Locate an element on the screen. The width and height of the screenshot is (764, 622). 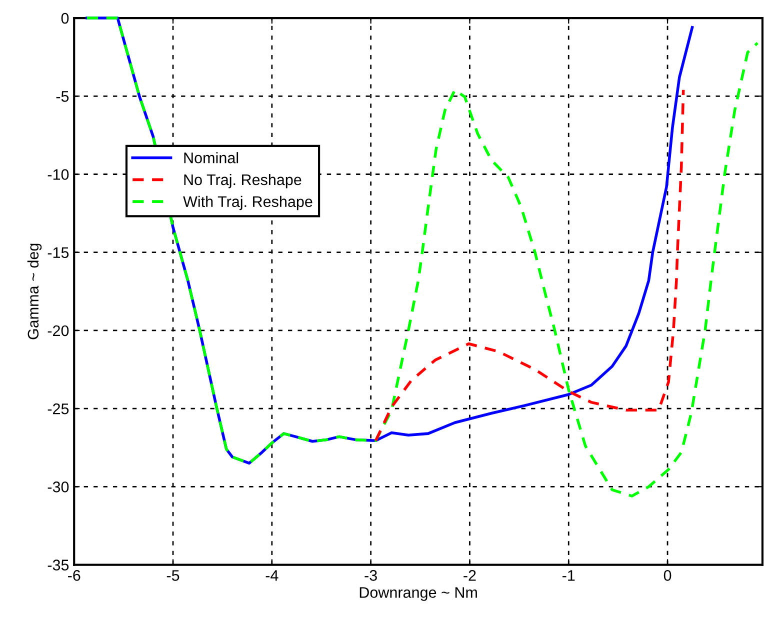
y-tick-label: -30 is located at coordinates (58, 487).